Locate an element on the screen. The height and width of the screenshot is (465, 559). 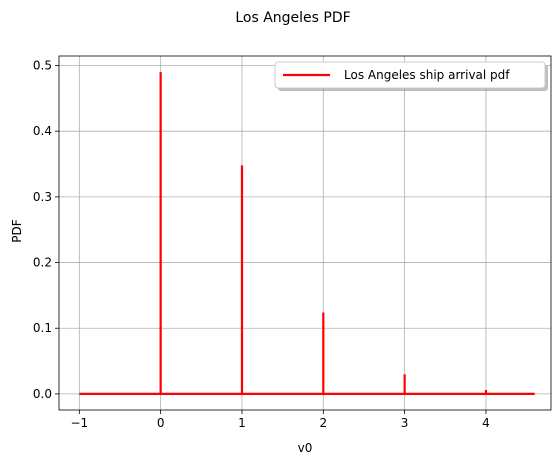
x-tick-label: 0 is located at coordinates (161, 423).